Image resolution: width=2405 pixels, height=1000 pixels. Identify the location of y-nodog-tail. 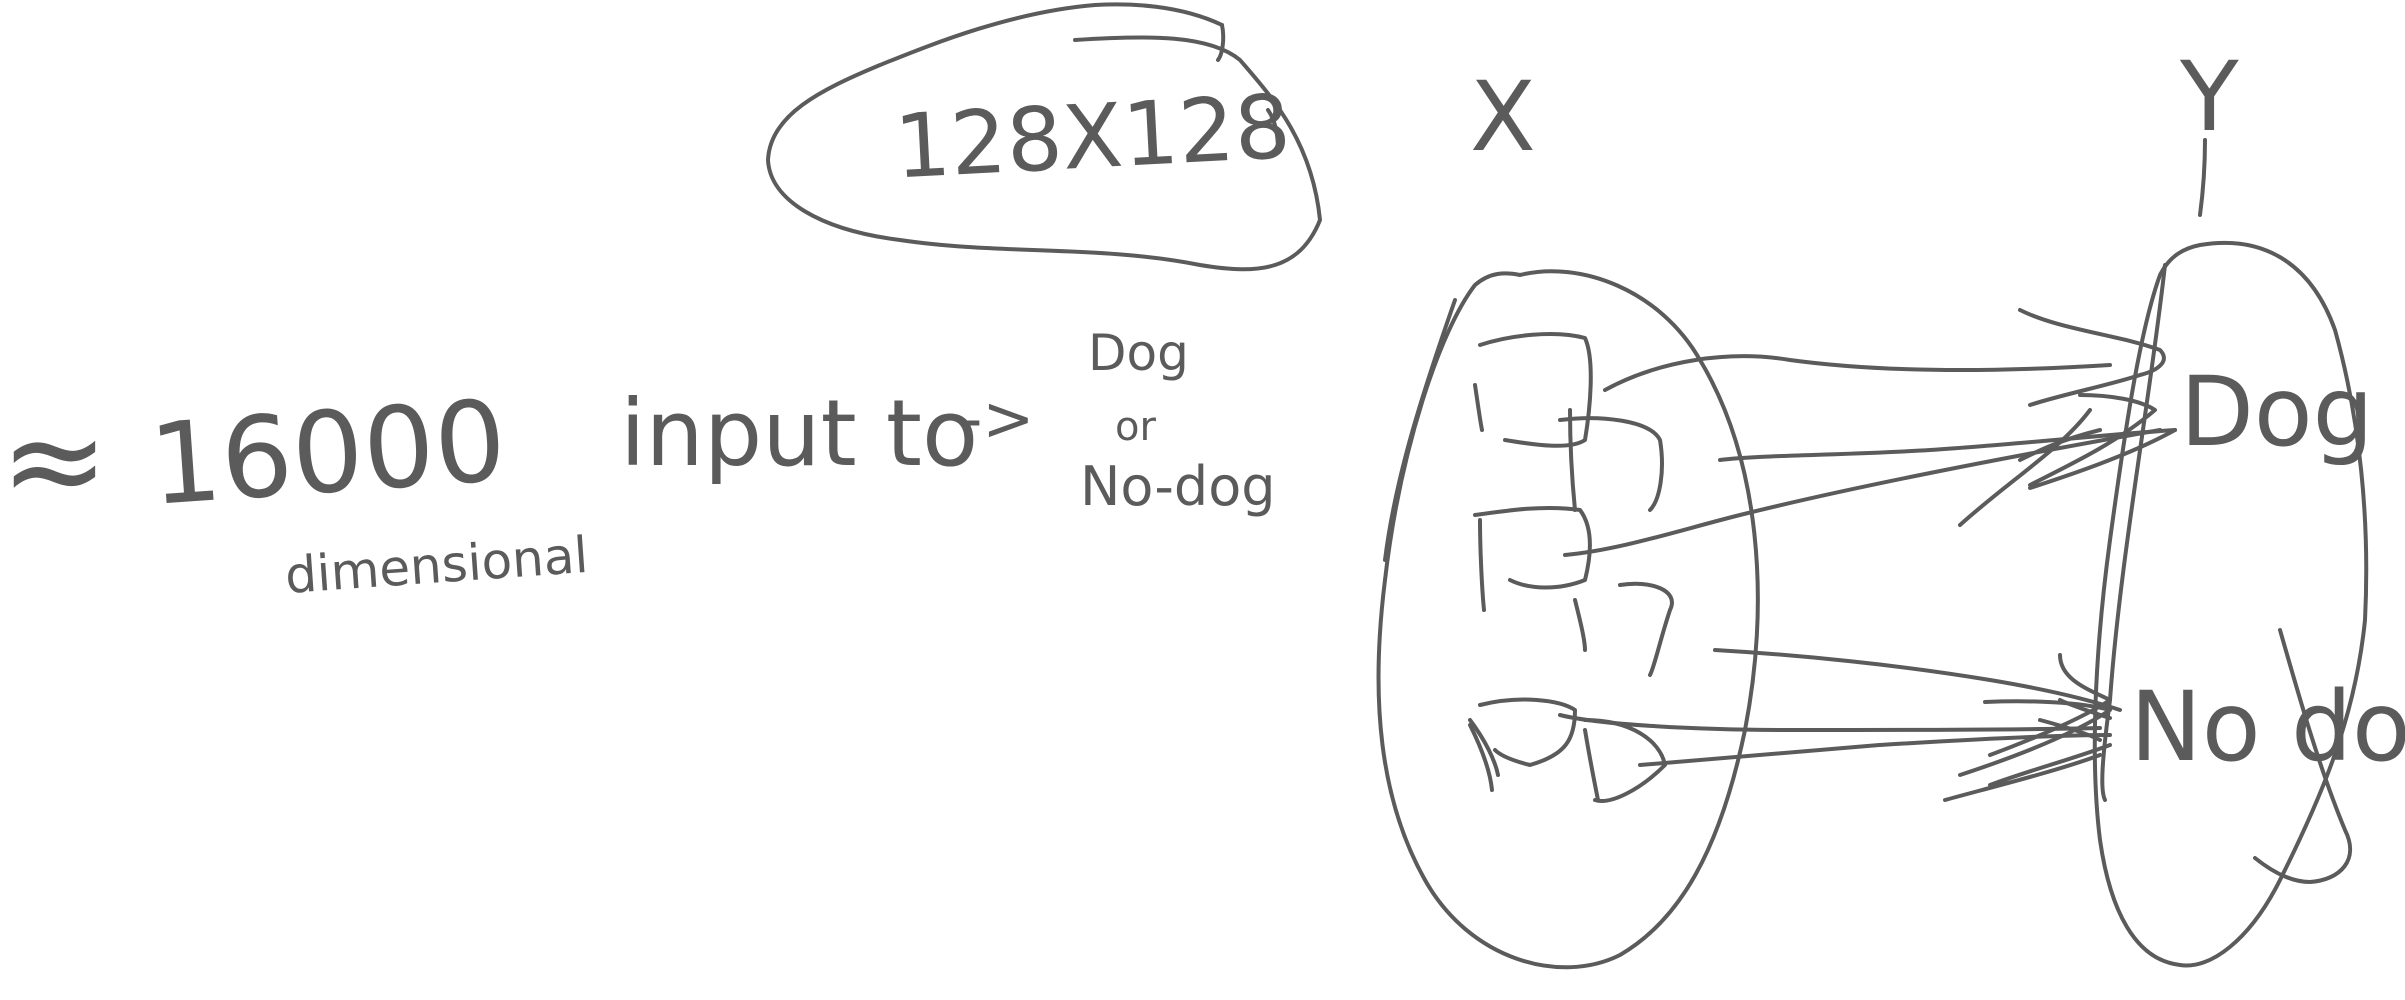
(2302, 756).